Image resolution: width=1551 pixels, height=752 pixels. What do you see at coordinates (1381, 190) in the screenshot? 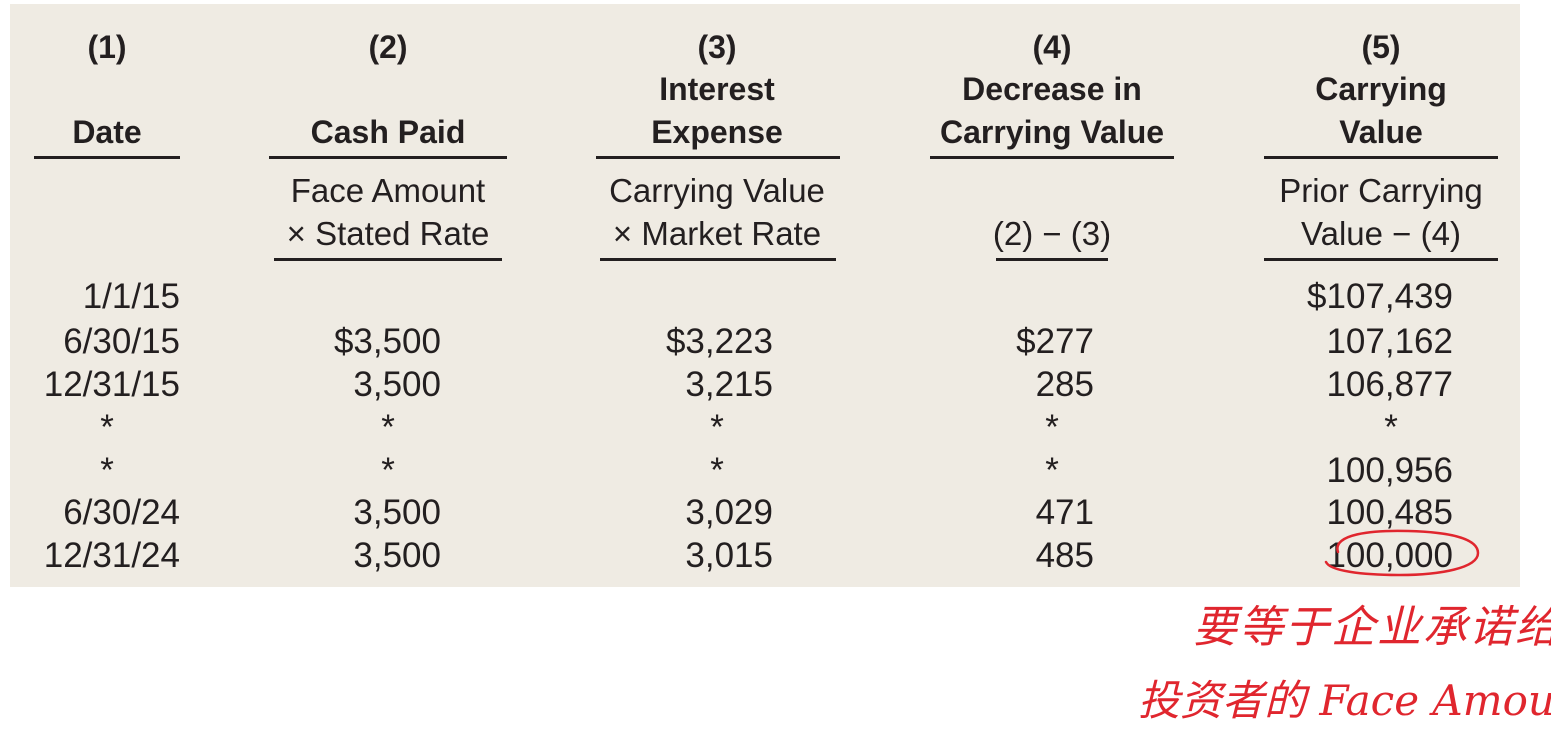
I see `col5-formula-line1: Prior Carrying` at bounding box center [1381, 190].